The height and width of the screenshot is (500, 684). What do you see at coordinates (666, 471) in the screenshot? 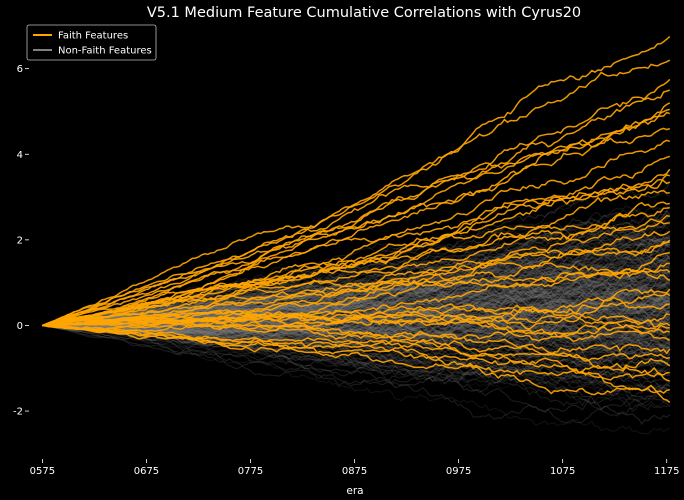
I see `x-tick-label: 1175` at bounding box center [666, 471].